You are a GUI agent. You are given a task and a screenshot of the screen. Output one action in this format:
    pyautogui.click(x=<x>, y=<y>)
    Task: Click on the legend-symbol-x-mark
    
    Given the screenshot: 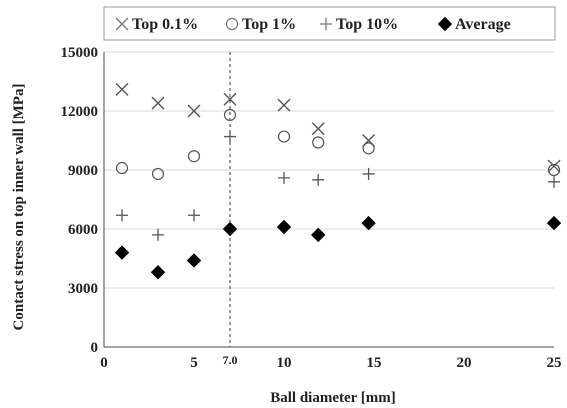 What is the action you would take?
    pyautogui.click(x=122, y=24)
    